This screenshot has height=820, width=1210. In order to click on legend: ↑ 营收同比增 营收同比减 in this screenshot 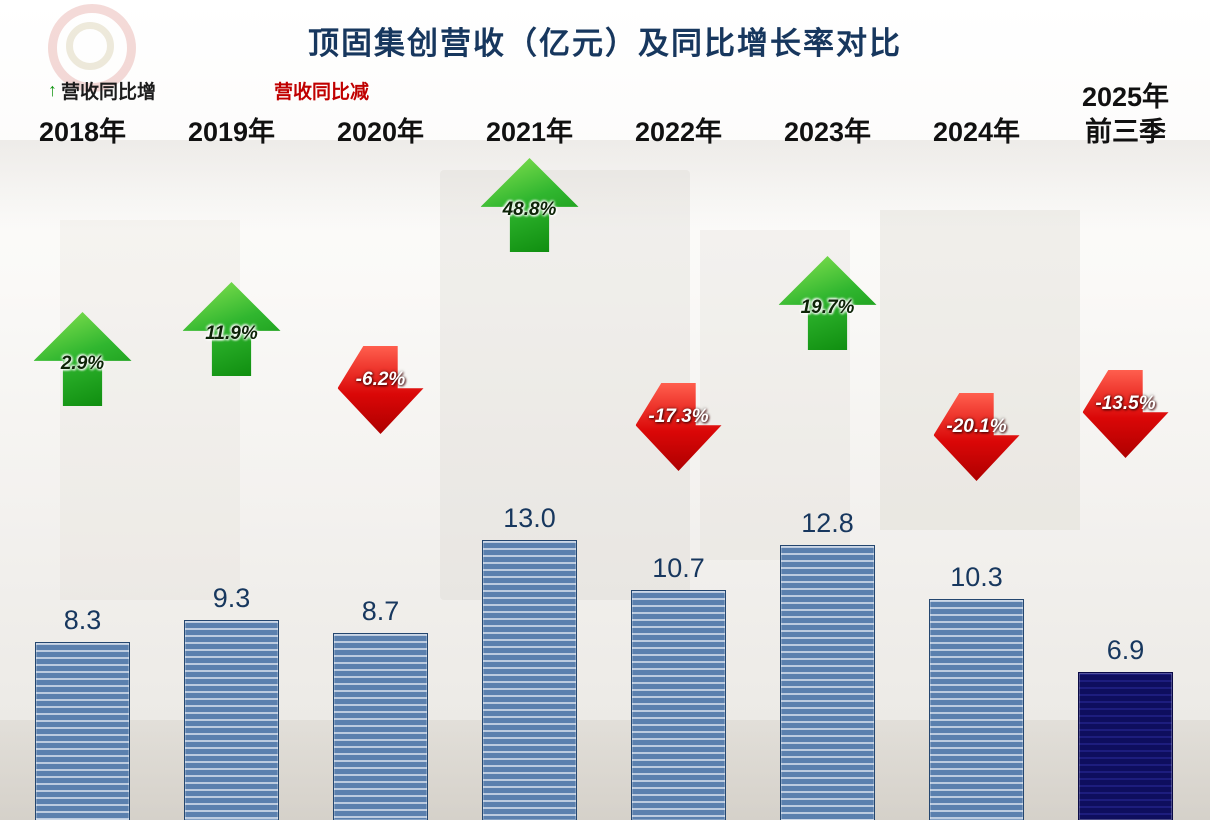, I will do `click(208, 90)`.